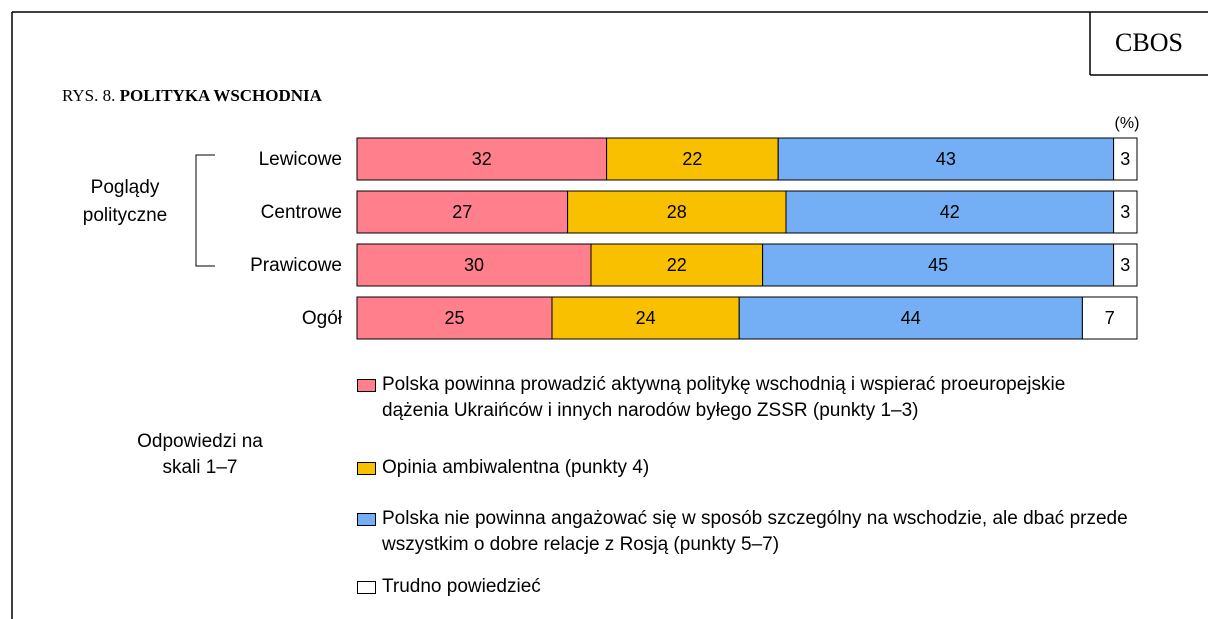 This screenshot has height=619, width=1208. I want to click on value-label: 42, so click(950, 212).